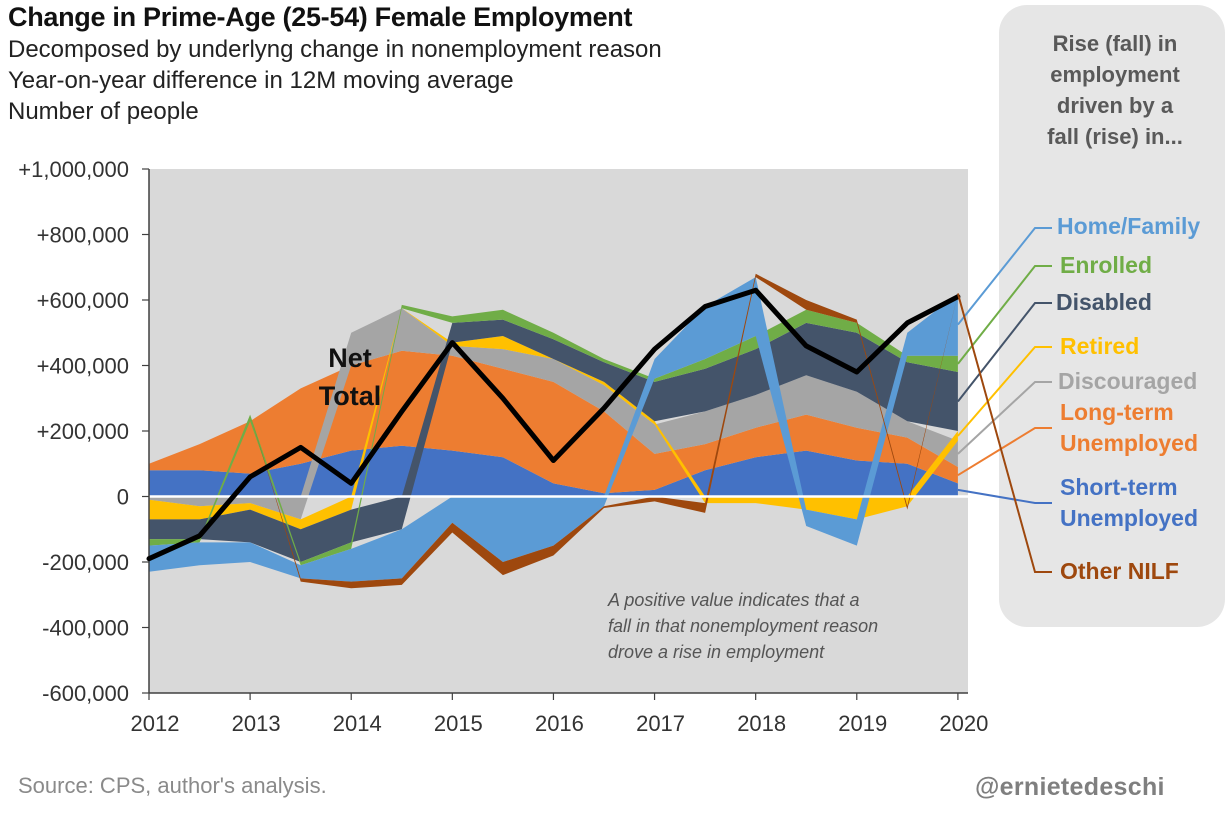 This screenshot has height=817, width=1226. What do you see at coordinates (350, 358) in the screenshot?
I see `net-total-label: Net` at bounding box center [350, 358].